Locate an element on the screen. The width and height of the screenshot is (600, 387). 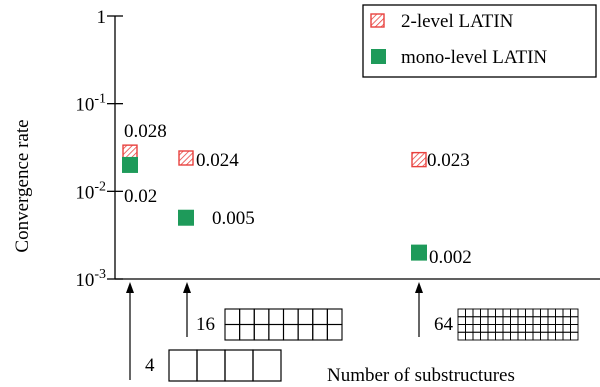
arrow-16-head is located at coordinates (187, 287).